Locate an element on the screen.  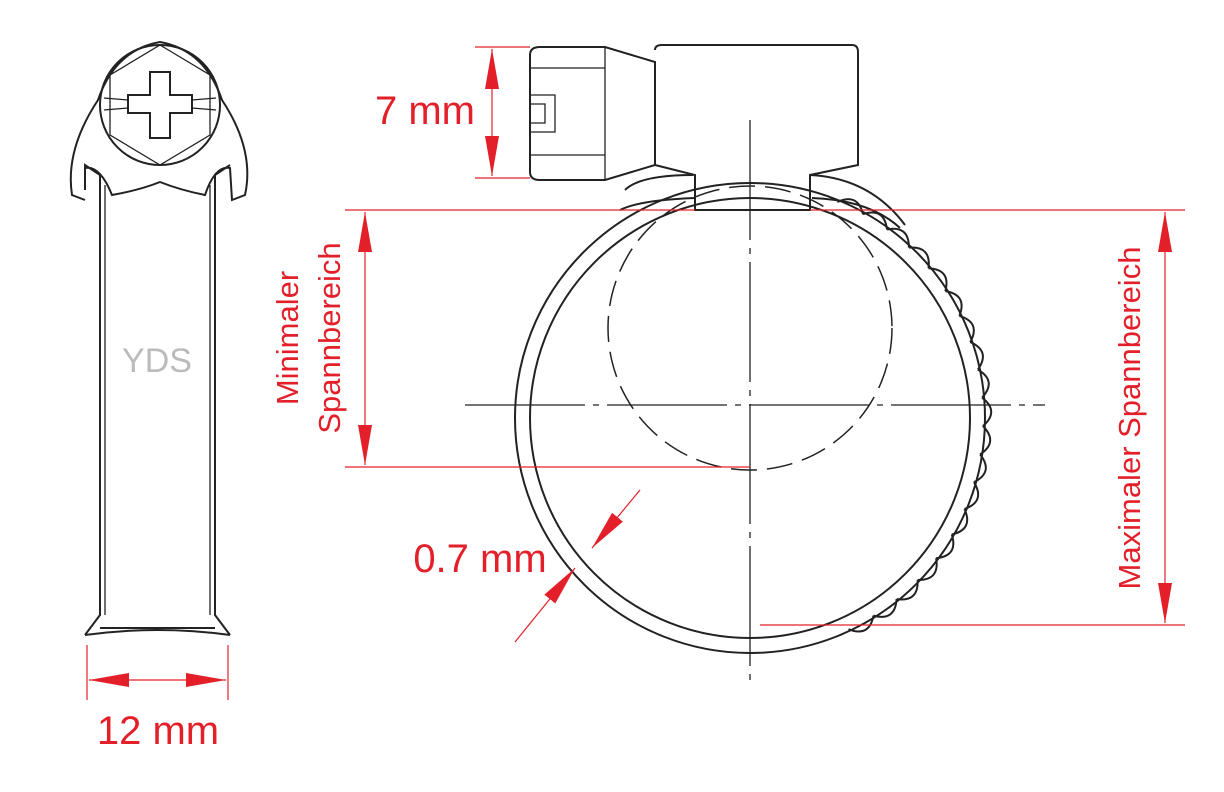
min-range-label: Spannbereich is located at coordinates (329, 337).